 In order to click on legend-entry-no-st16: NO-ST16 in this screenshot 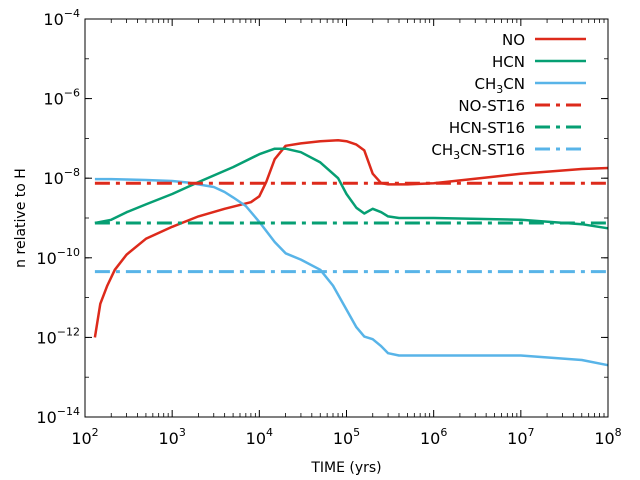, I will do `click(522, 106)`.